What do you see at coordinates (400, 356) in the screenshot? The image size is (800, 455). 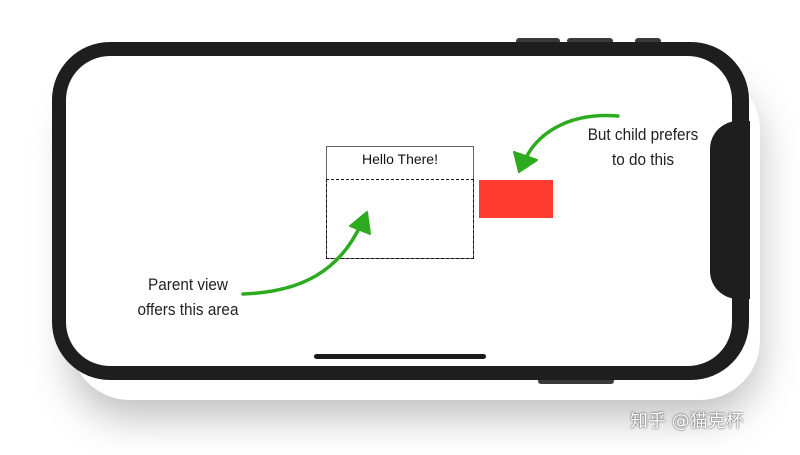 I see `home-indicator` at bounding box center [400, 356].